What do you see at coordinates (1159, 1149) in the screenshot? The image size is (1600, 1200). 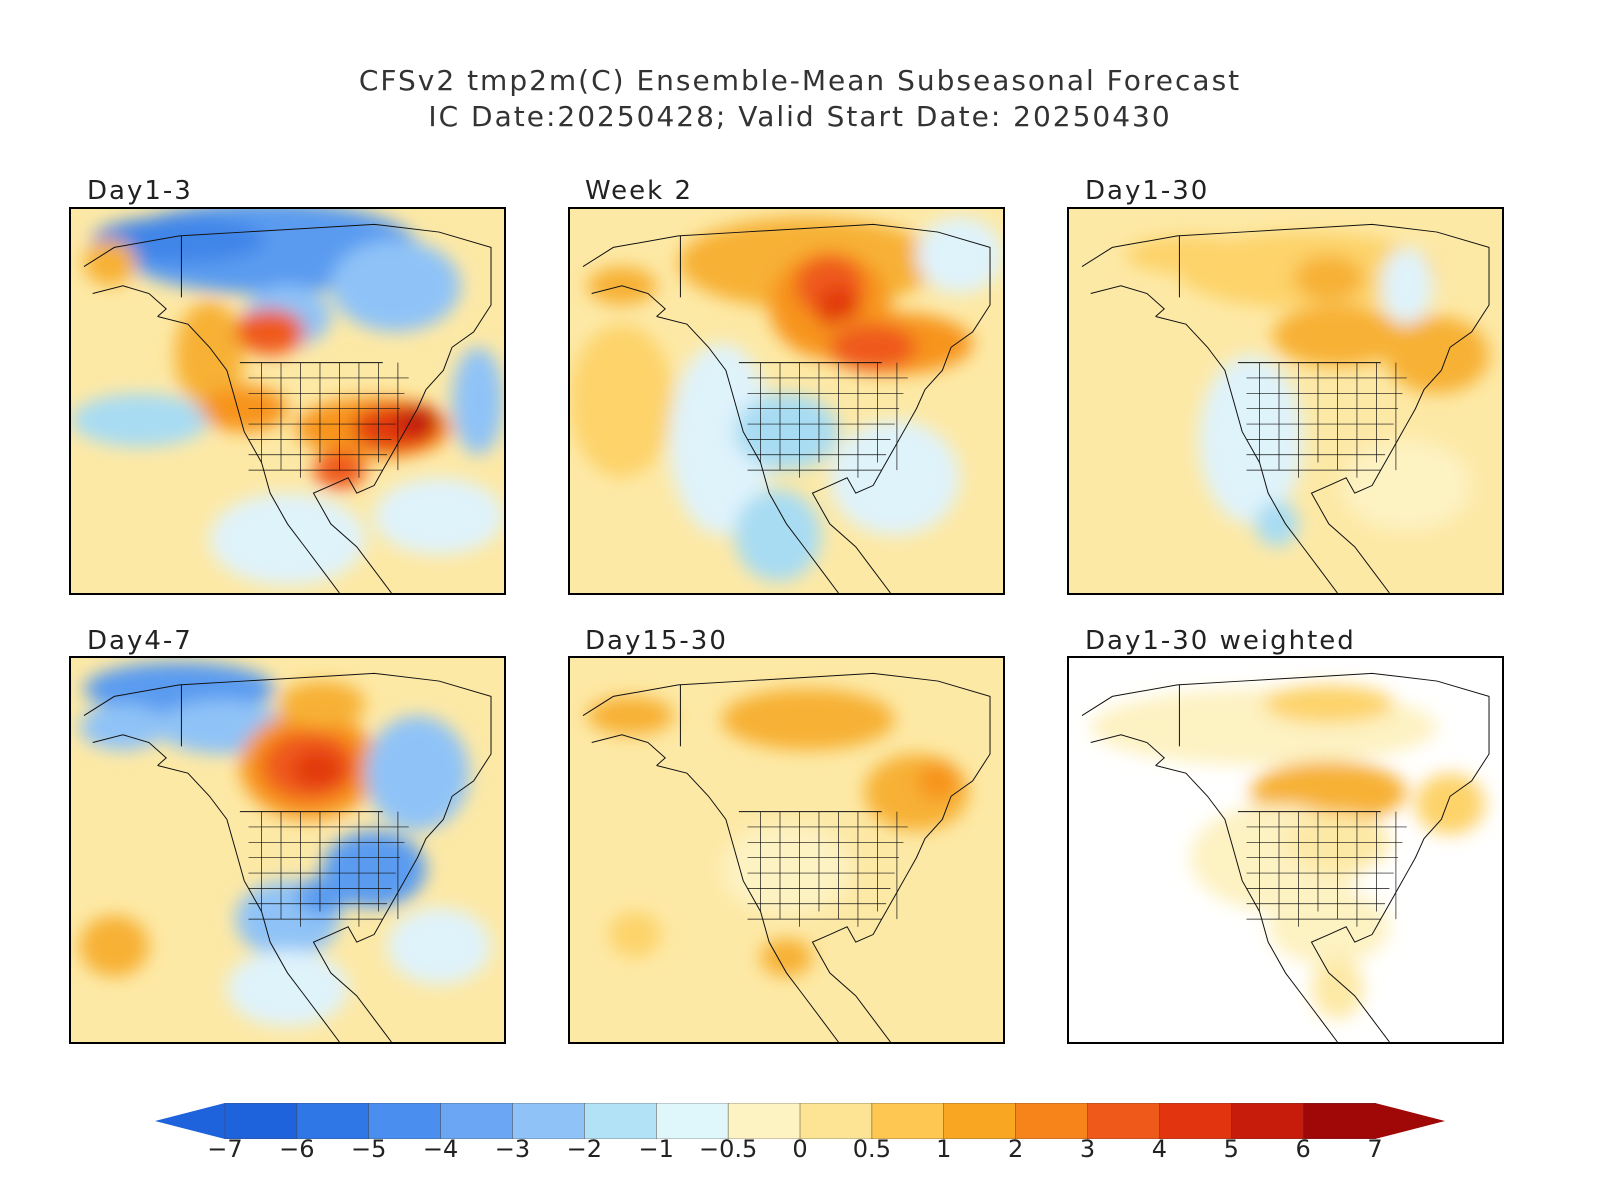 I see `colorbar-tick-label: 4` at bounding box center [1159, 1149].